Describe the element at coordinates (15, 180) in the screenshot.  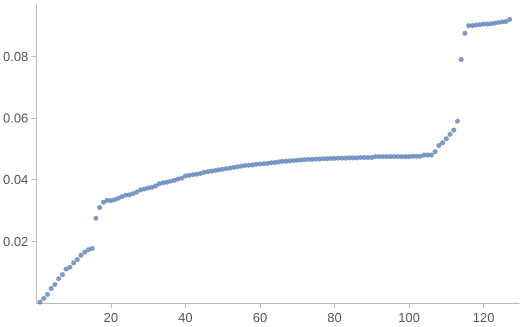
I see `y-tick-label: 0.04` at that location.